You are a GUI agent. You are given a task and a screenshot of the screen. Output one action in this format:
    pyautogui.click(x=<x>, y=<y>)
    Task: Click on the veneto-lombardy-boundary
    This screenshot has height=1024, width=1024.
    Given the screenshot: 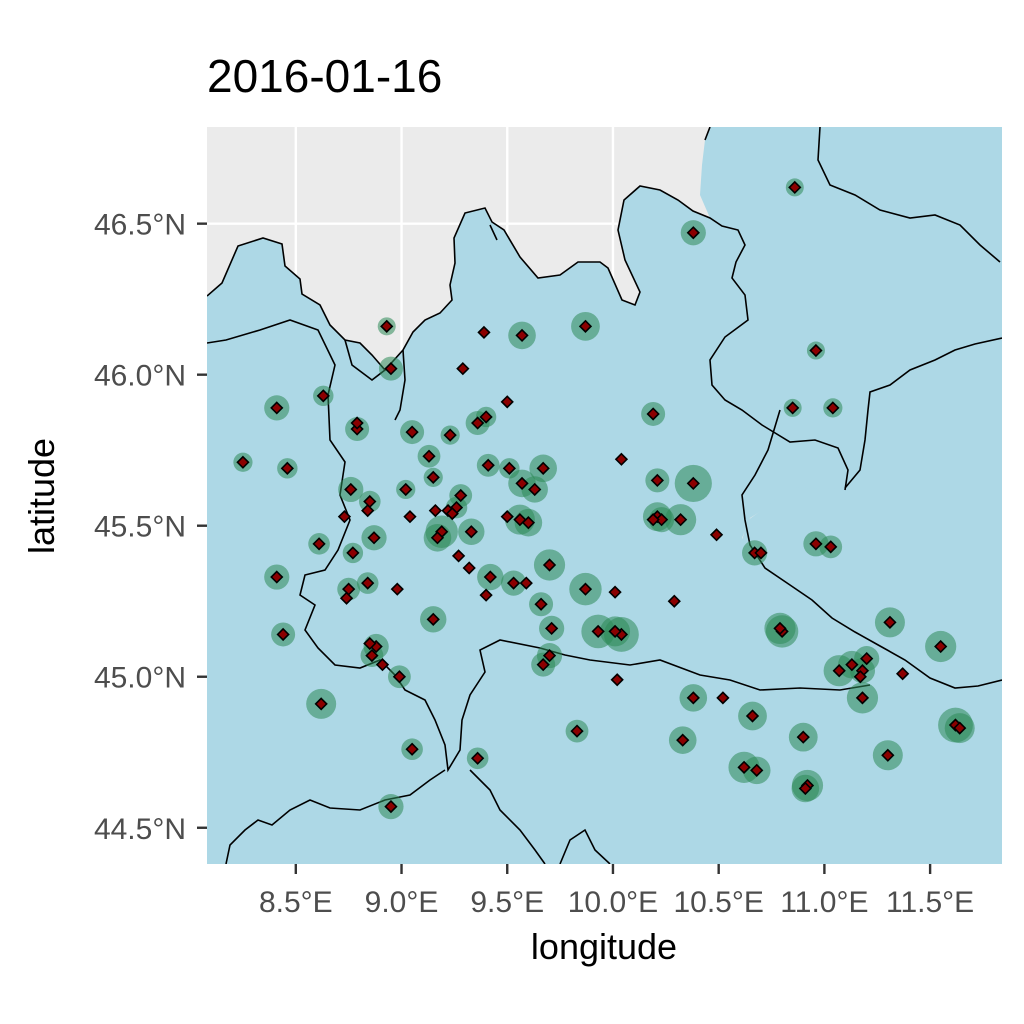 What is the action you would take?
    pyautogui.click(x=871, y=549)
    